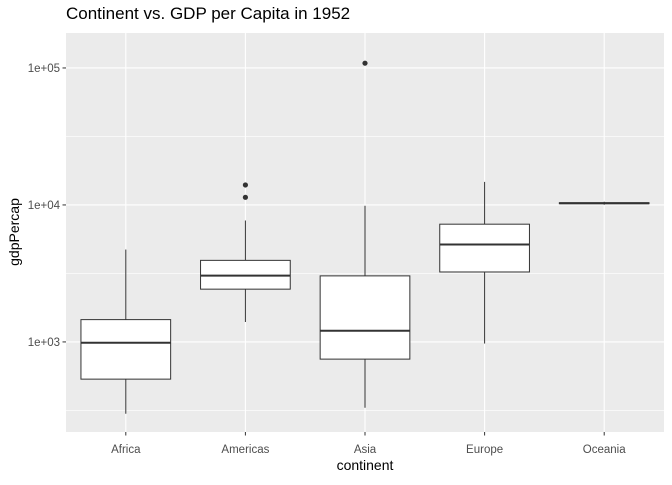 The image size is (672, 485). Describe the element at coordinates (245, 450) in the screenshot. I see `x-tick-label: Americas` at that location.